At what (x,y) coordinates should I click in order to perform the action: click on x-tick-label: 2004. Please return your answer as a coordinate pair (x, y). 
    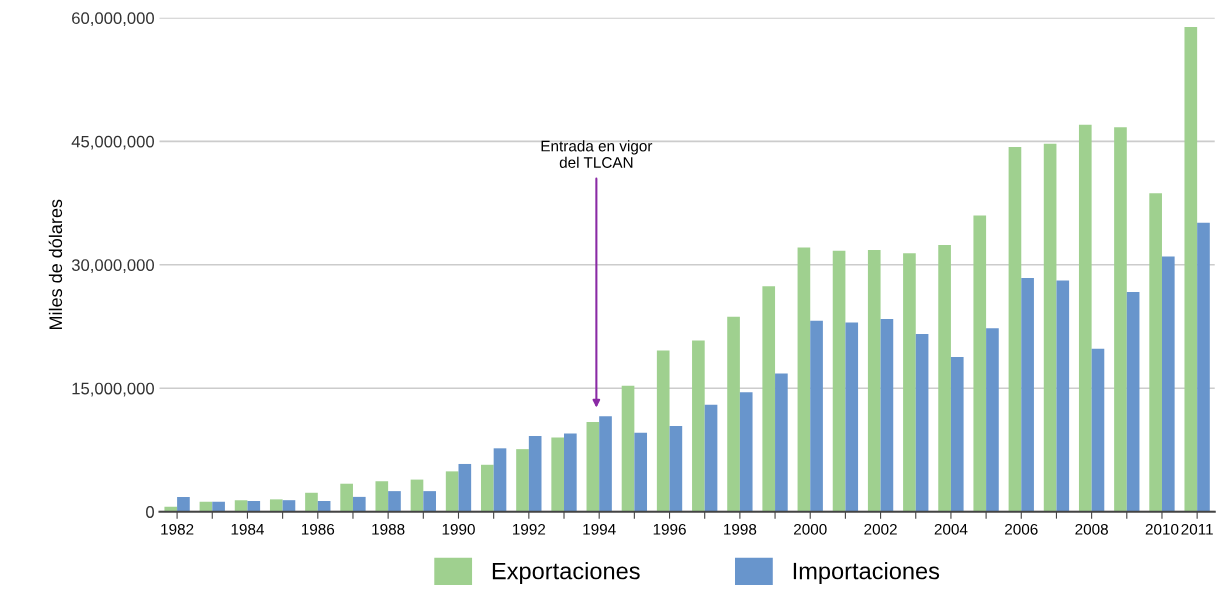
    Looking at the image, I should click on (951, 529).